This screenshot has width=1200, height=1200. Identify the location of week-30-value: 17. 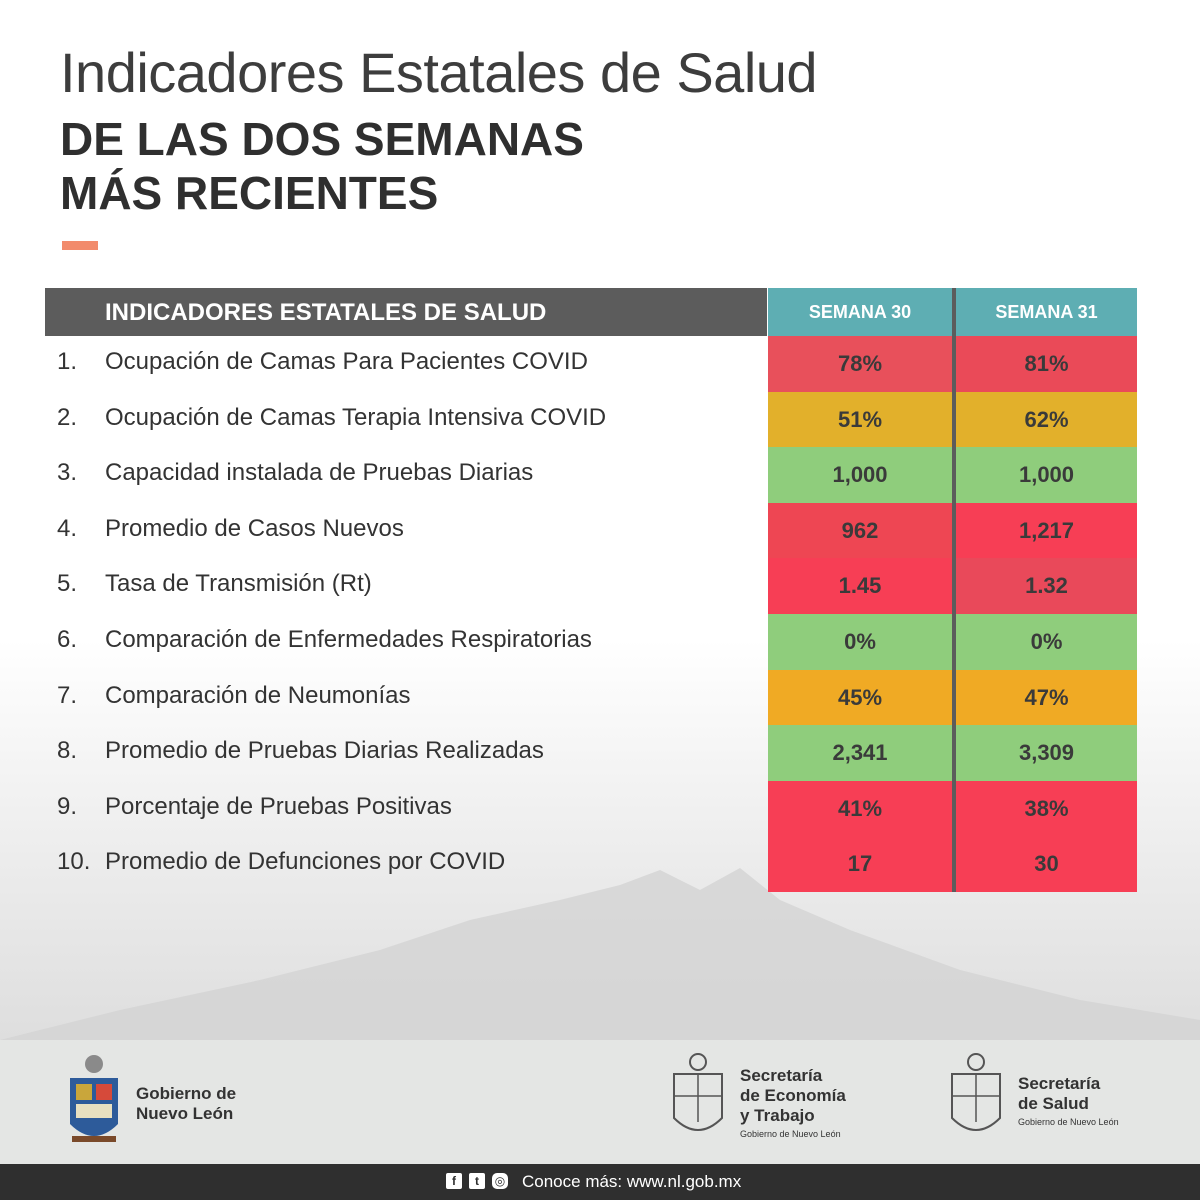
(860, 864).